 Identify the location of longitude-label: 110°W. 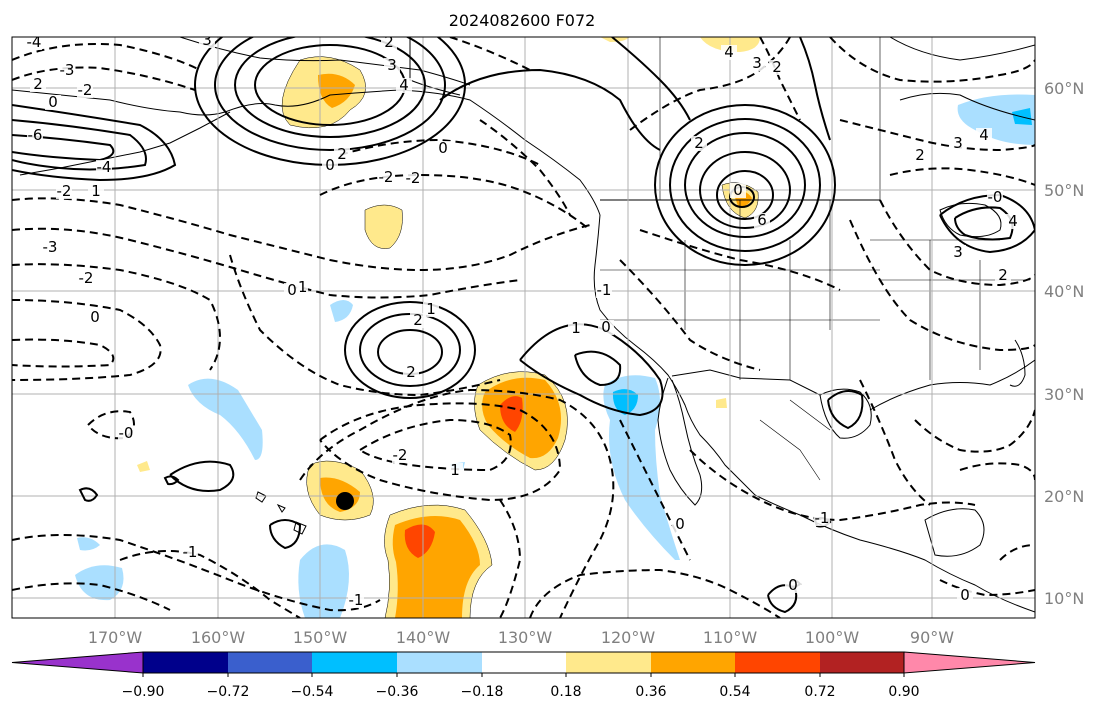
(730, 637).